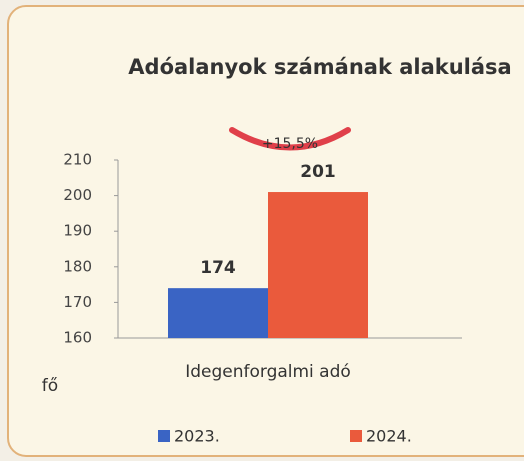 The width and height of the screenshot is (524, 461). Describe the element at coordinates (77, 338) in the screenshot. I see `y-tick-label: 160` at that location.